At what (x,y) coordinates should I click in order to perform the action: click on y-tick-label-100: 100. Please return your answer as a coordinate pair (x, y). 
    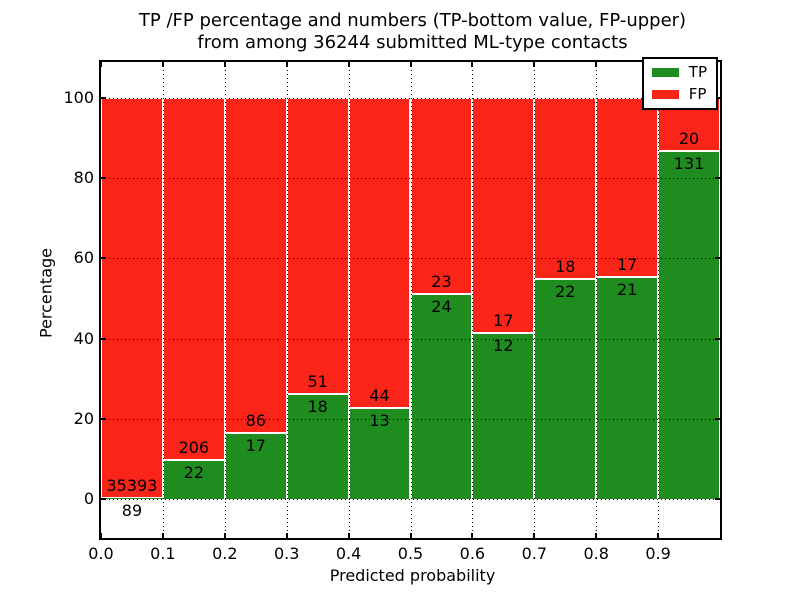
    Looking at the image, I should click on (78, 98).